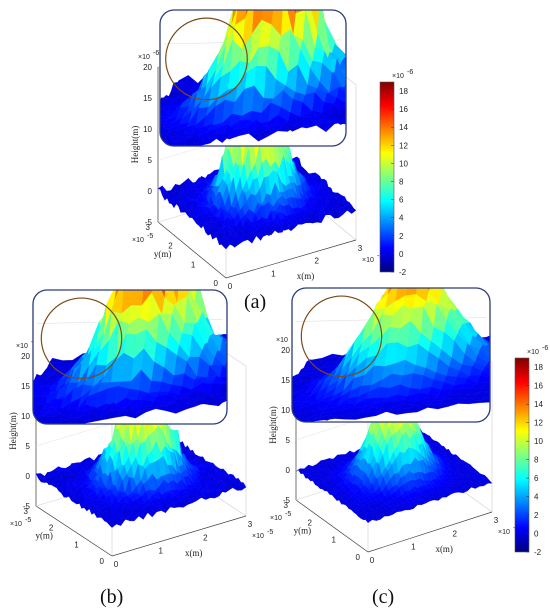 Image resolution: width=550 pixels, height=611 pixels. I want to click on colorbar-tick-label-0-0: -2, so click(403, 272).